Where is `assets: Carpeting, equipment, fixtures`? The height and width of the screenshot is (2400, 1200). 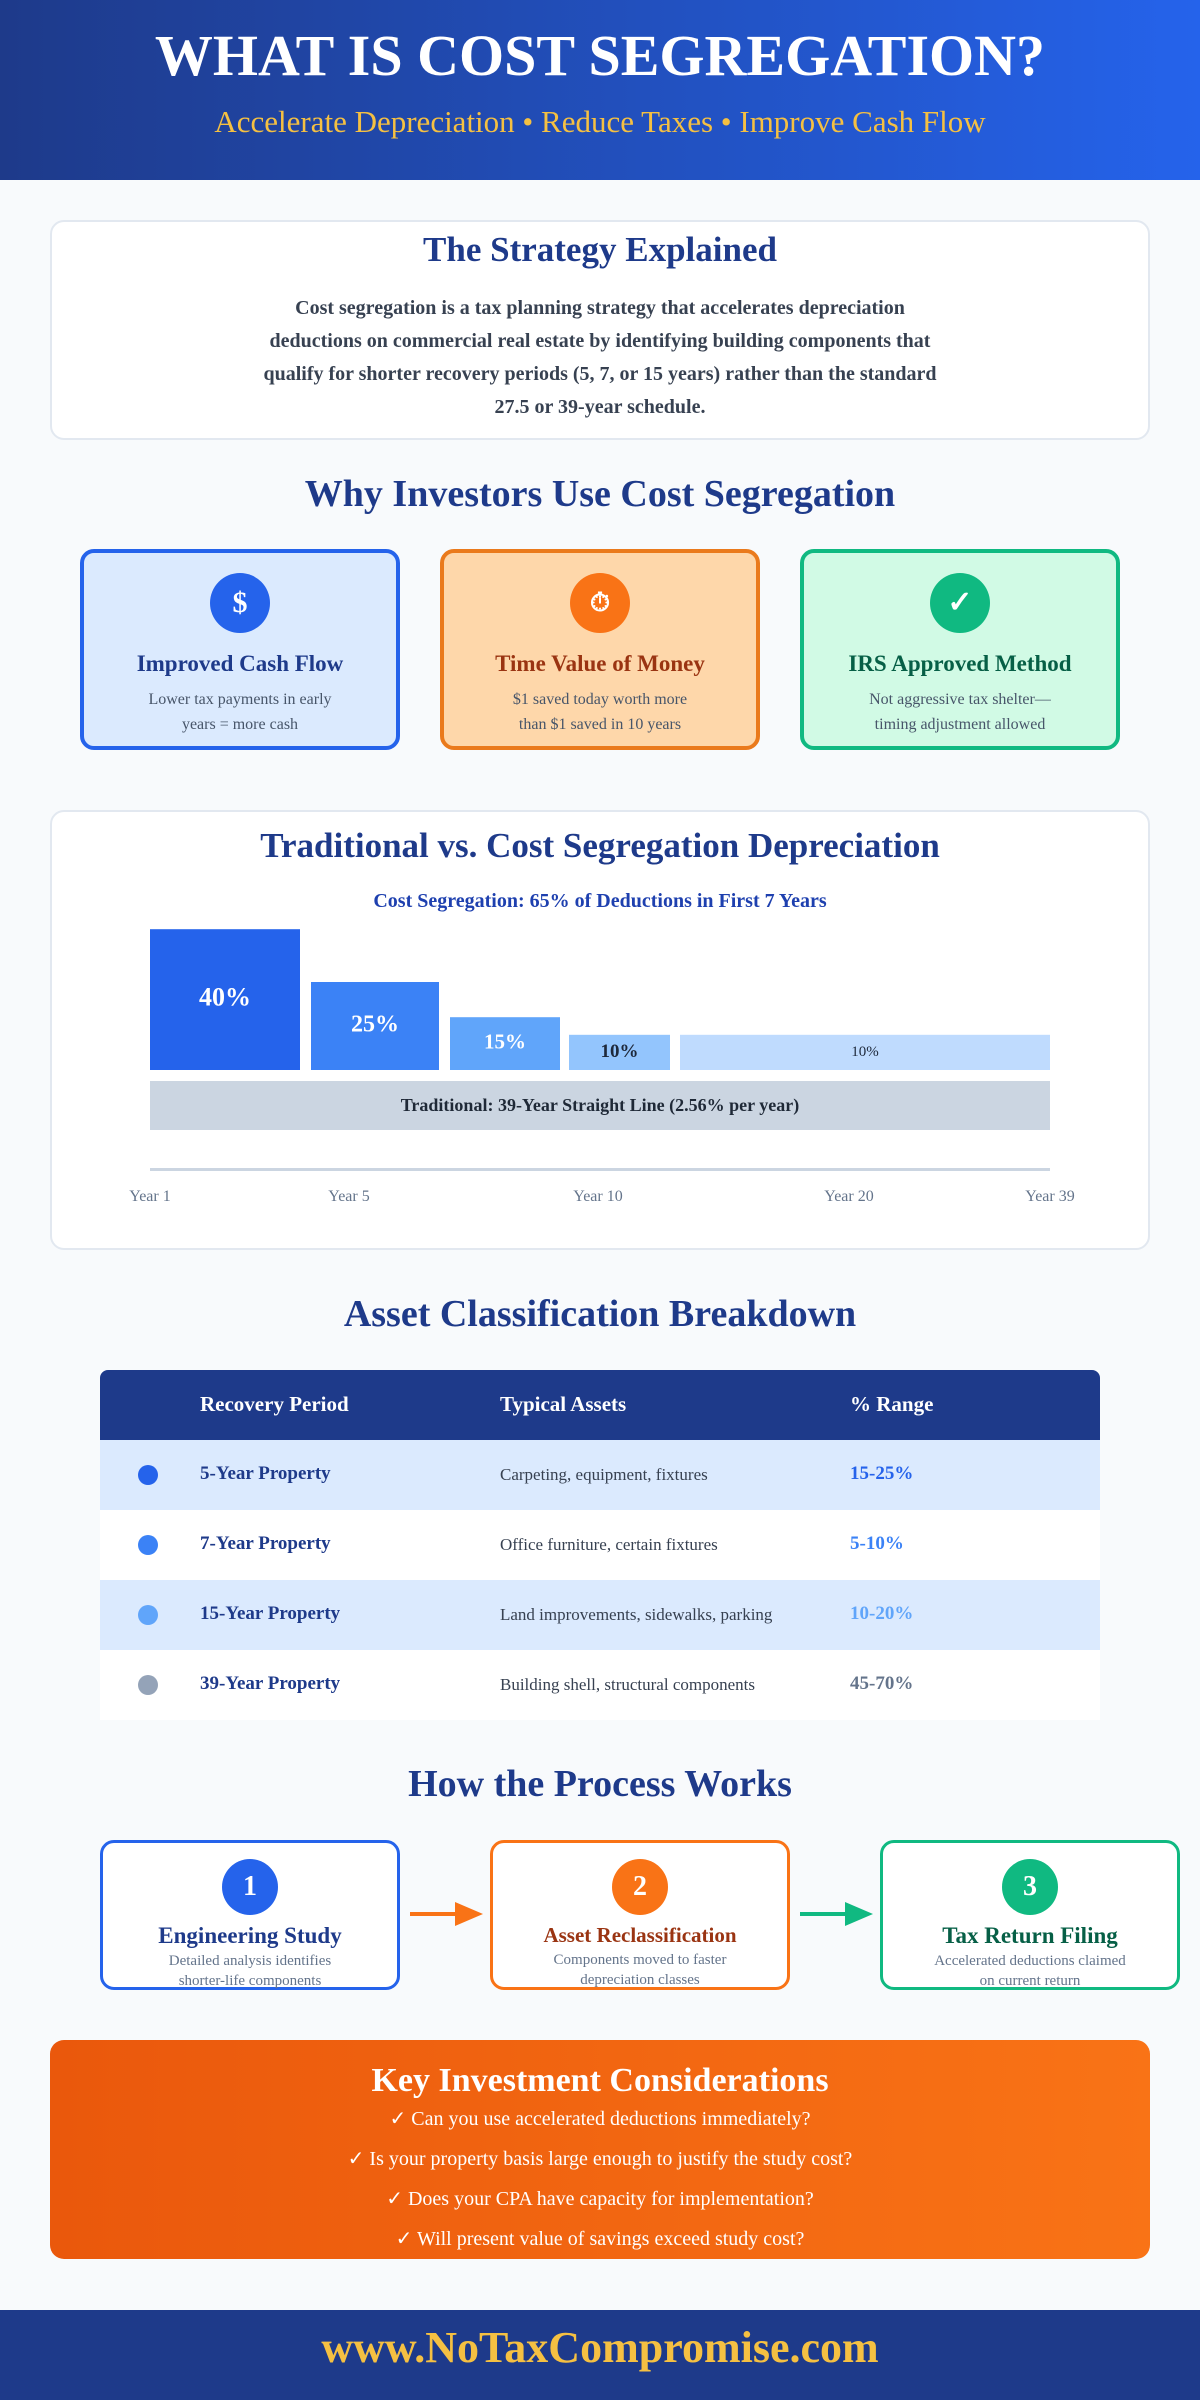
assets: Carpeting, equipment, fixtures is located at coordinates (604, 1474).